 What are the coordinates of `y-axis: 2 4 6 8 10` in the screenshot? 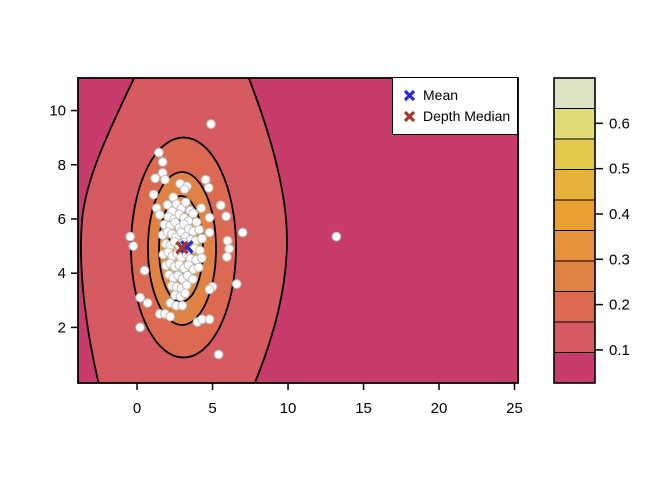 It's located at (63, 219).